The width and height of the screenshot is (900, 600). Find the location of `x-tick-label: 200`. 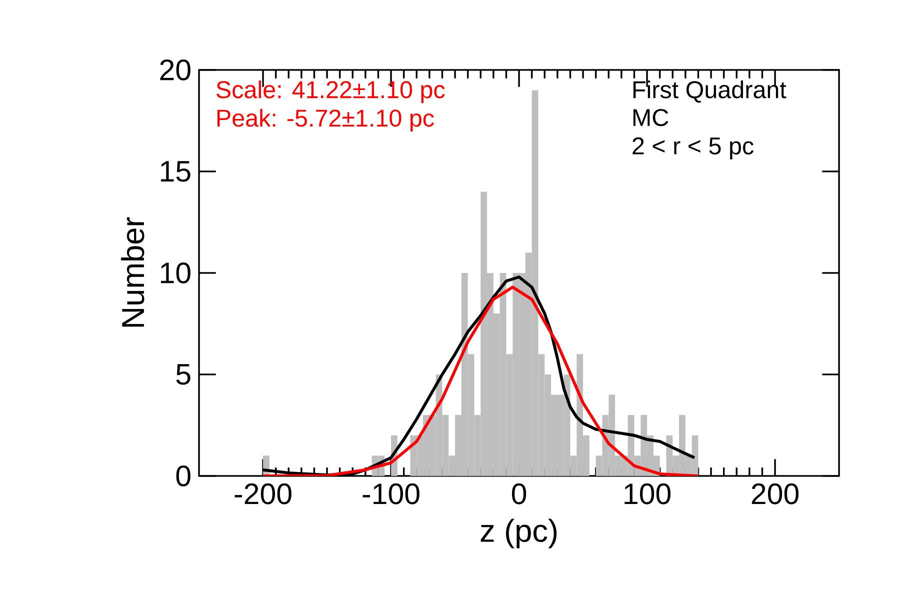

x-tick-label: 200 is located at coordinates (775, 493).